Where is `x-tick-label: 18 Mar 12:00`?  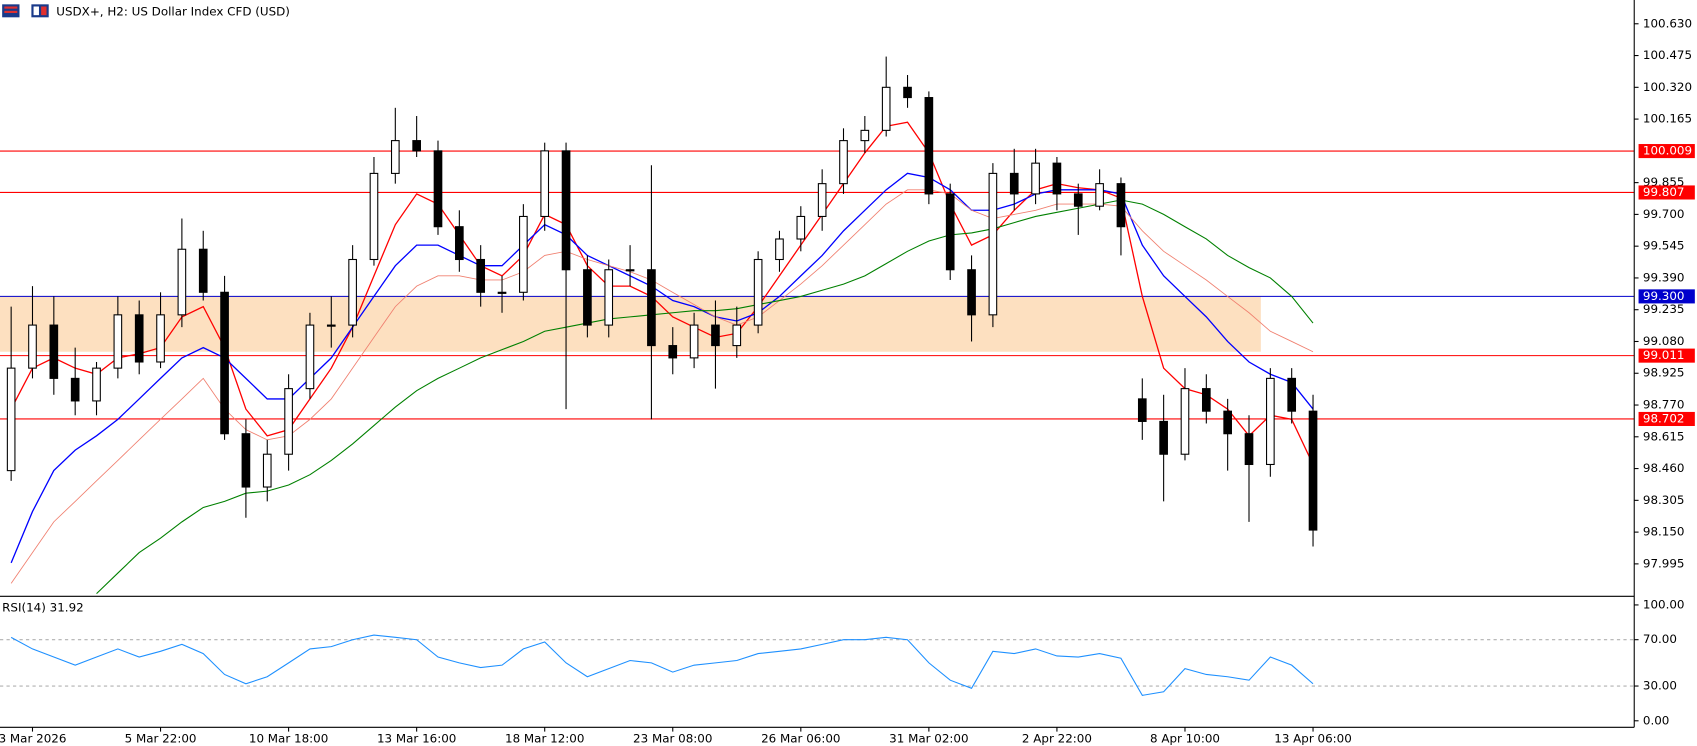 x-tick-label: 18 Mar 12:00 is located at coordinates (544, 739).